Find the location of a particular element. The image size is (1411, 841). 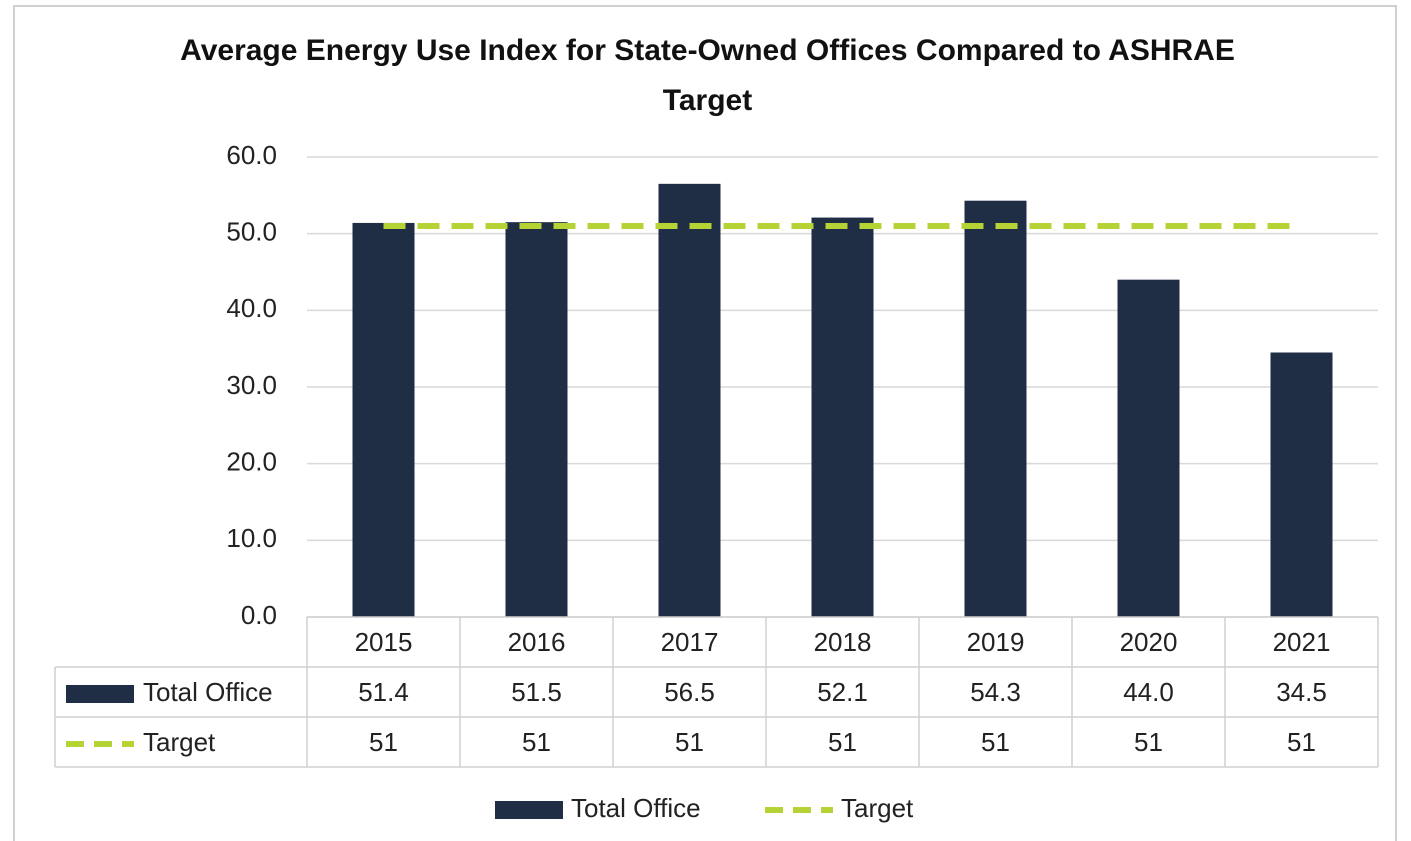

legend-symbol is located at coordinates (529, 810).